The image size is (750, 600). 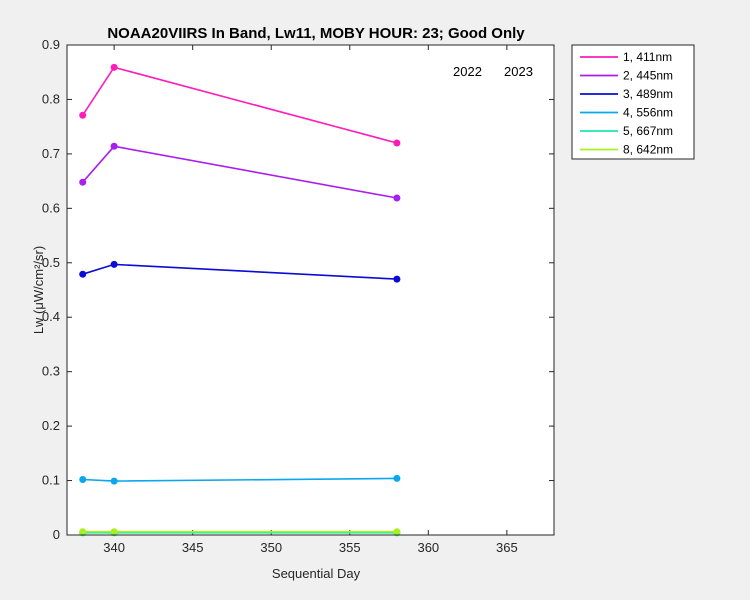 What do you see at coordinates (51, 98) in the screenshot?
I see `y-tick-label: 0.8` at bounding box center [51, 98].